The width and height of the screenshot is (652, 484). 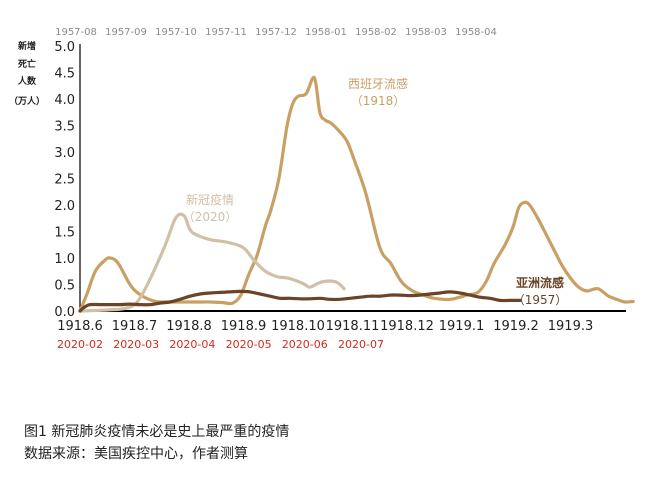 What do you see at coordinates (64, 312) in the screenshot?
I see `y-tick-label: 0.0` at bounding box center [64, 312].